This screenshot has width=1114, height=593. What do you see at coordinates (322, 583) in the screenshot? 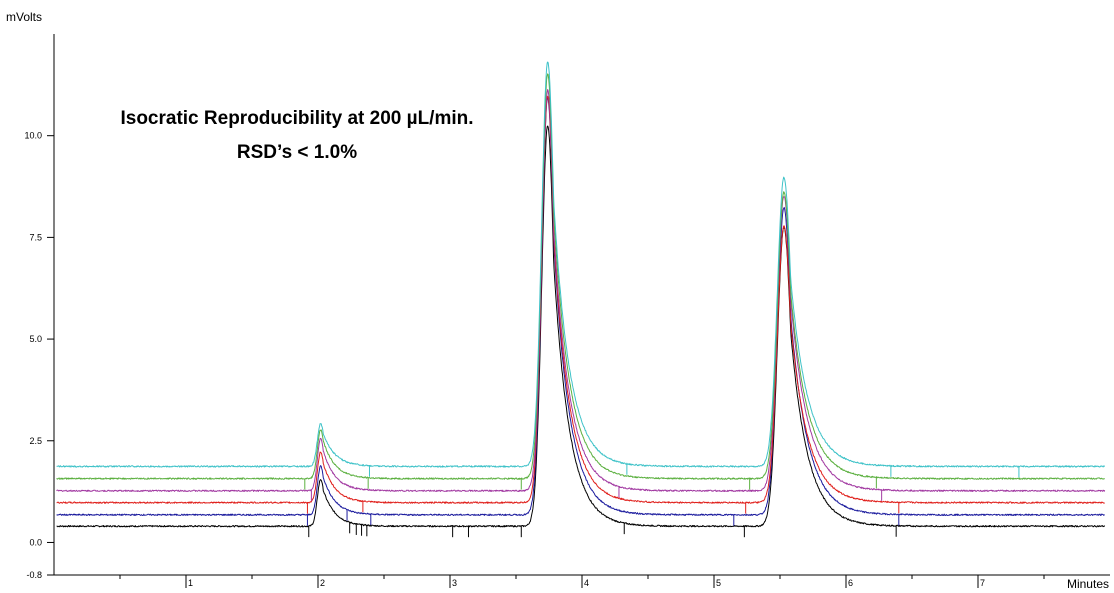
I see `x-tick-label: 2` at bounding box center [322, 583].